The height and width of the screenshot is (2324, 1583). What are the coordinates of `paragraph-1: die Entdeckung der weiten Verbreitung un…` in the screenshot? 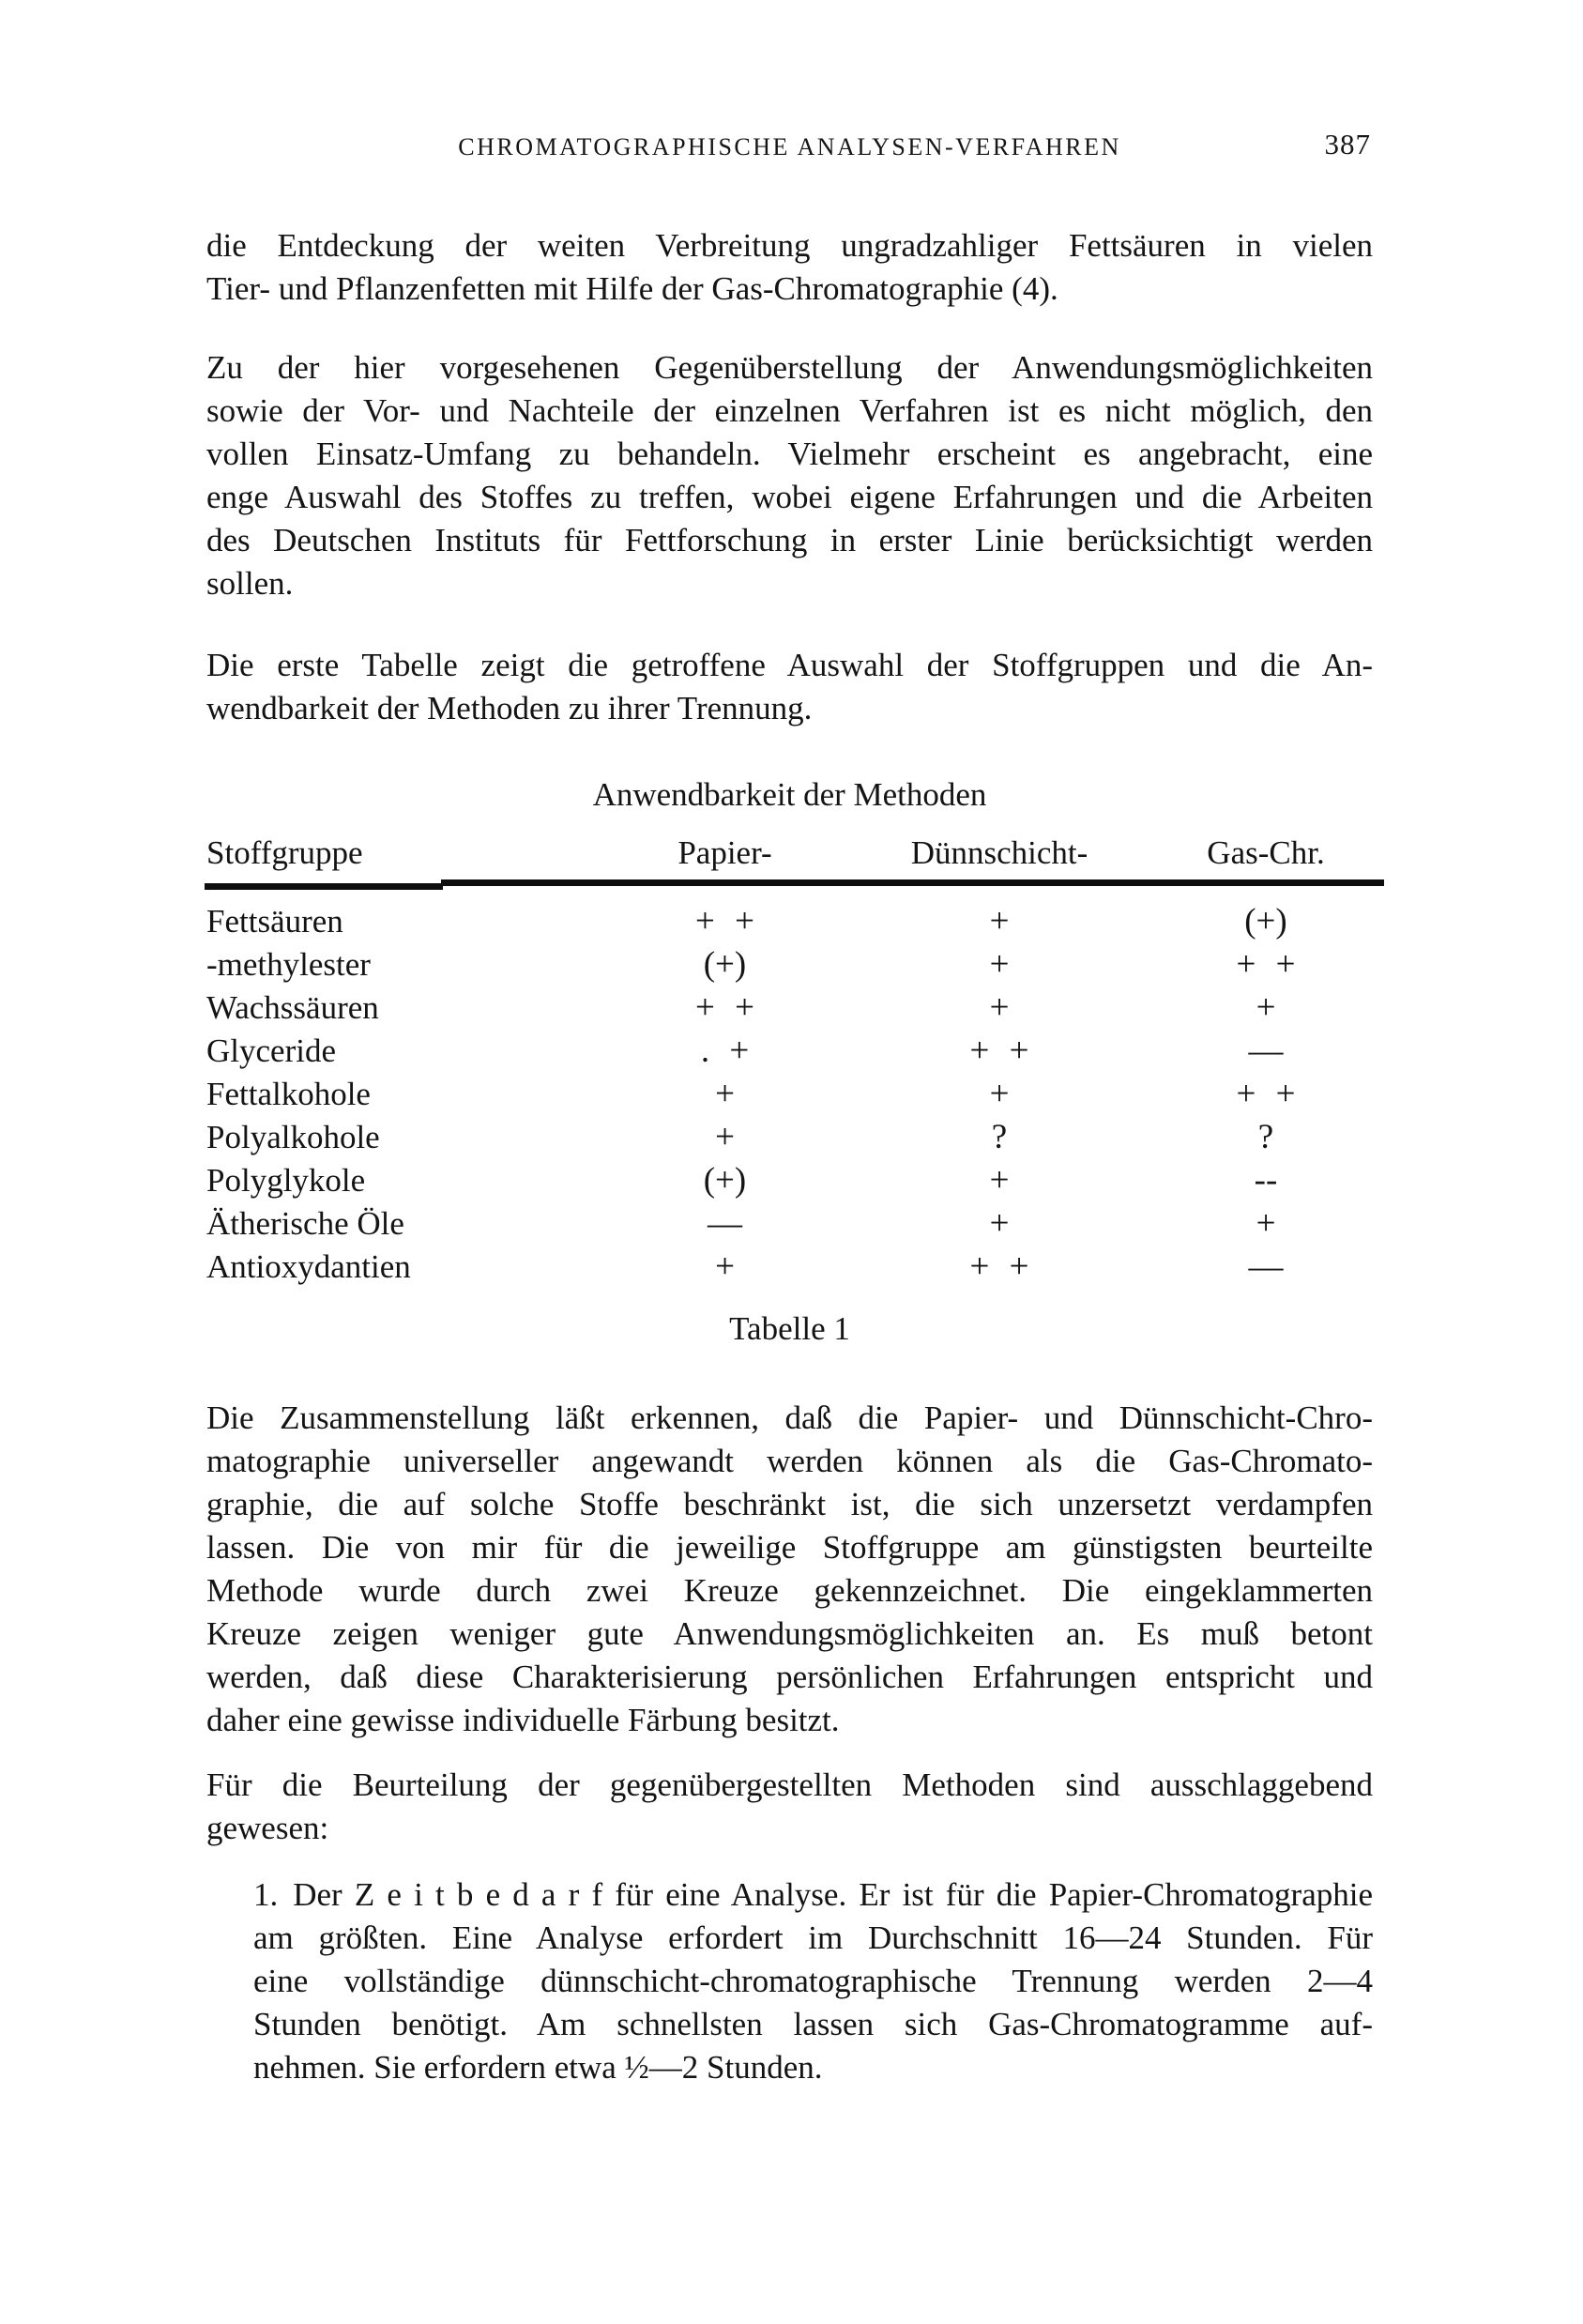 It's located at (789, 267).